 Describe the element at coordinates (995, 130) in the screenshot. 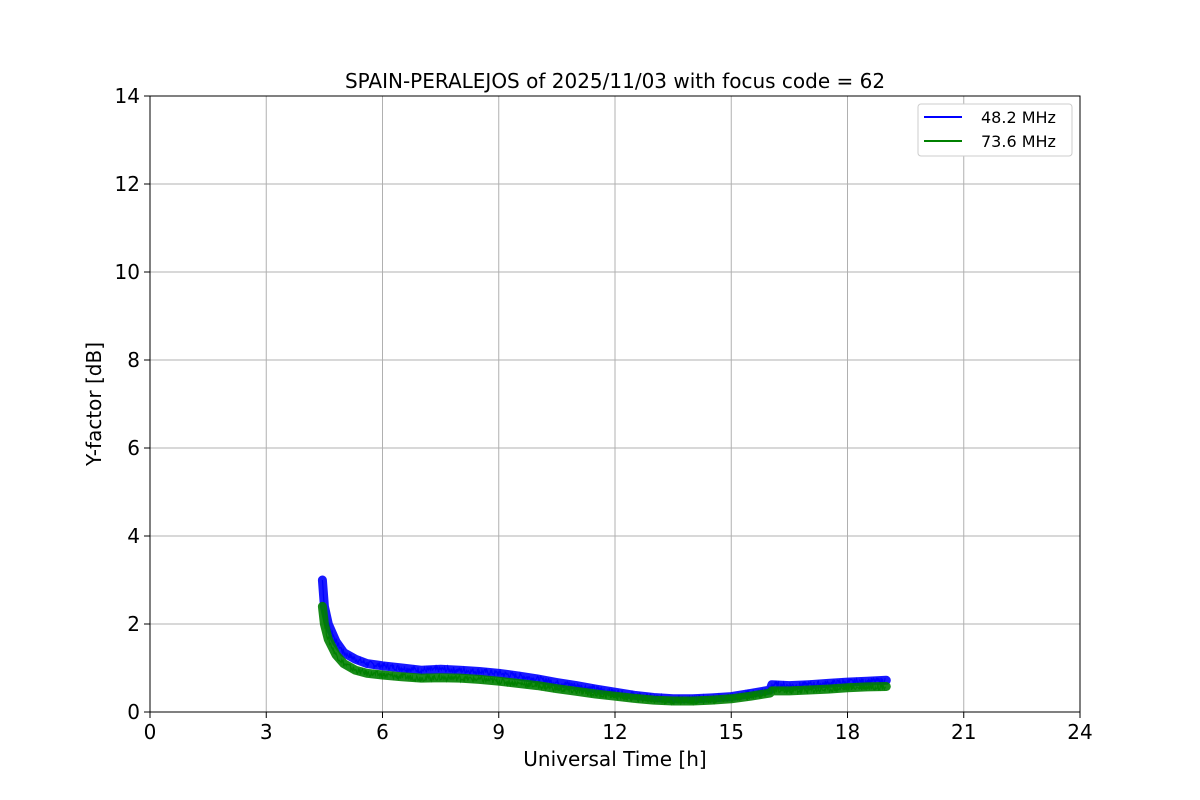

I see `legend: 48.2 MHz 73.6 MHz` at that location.